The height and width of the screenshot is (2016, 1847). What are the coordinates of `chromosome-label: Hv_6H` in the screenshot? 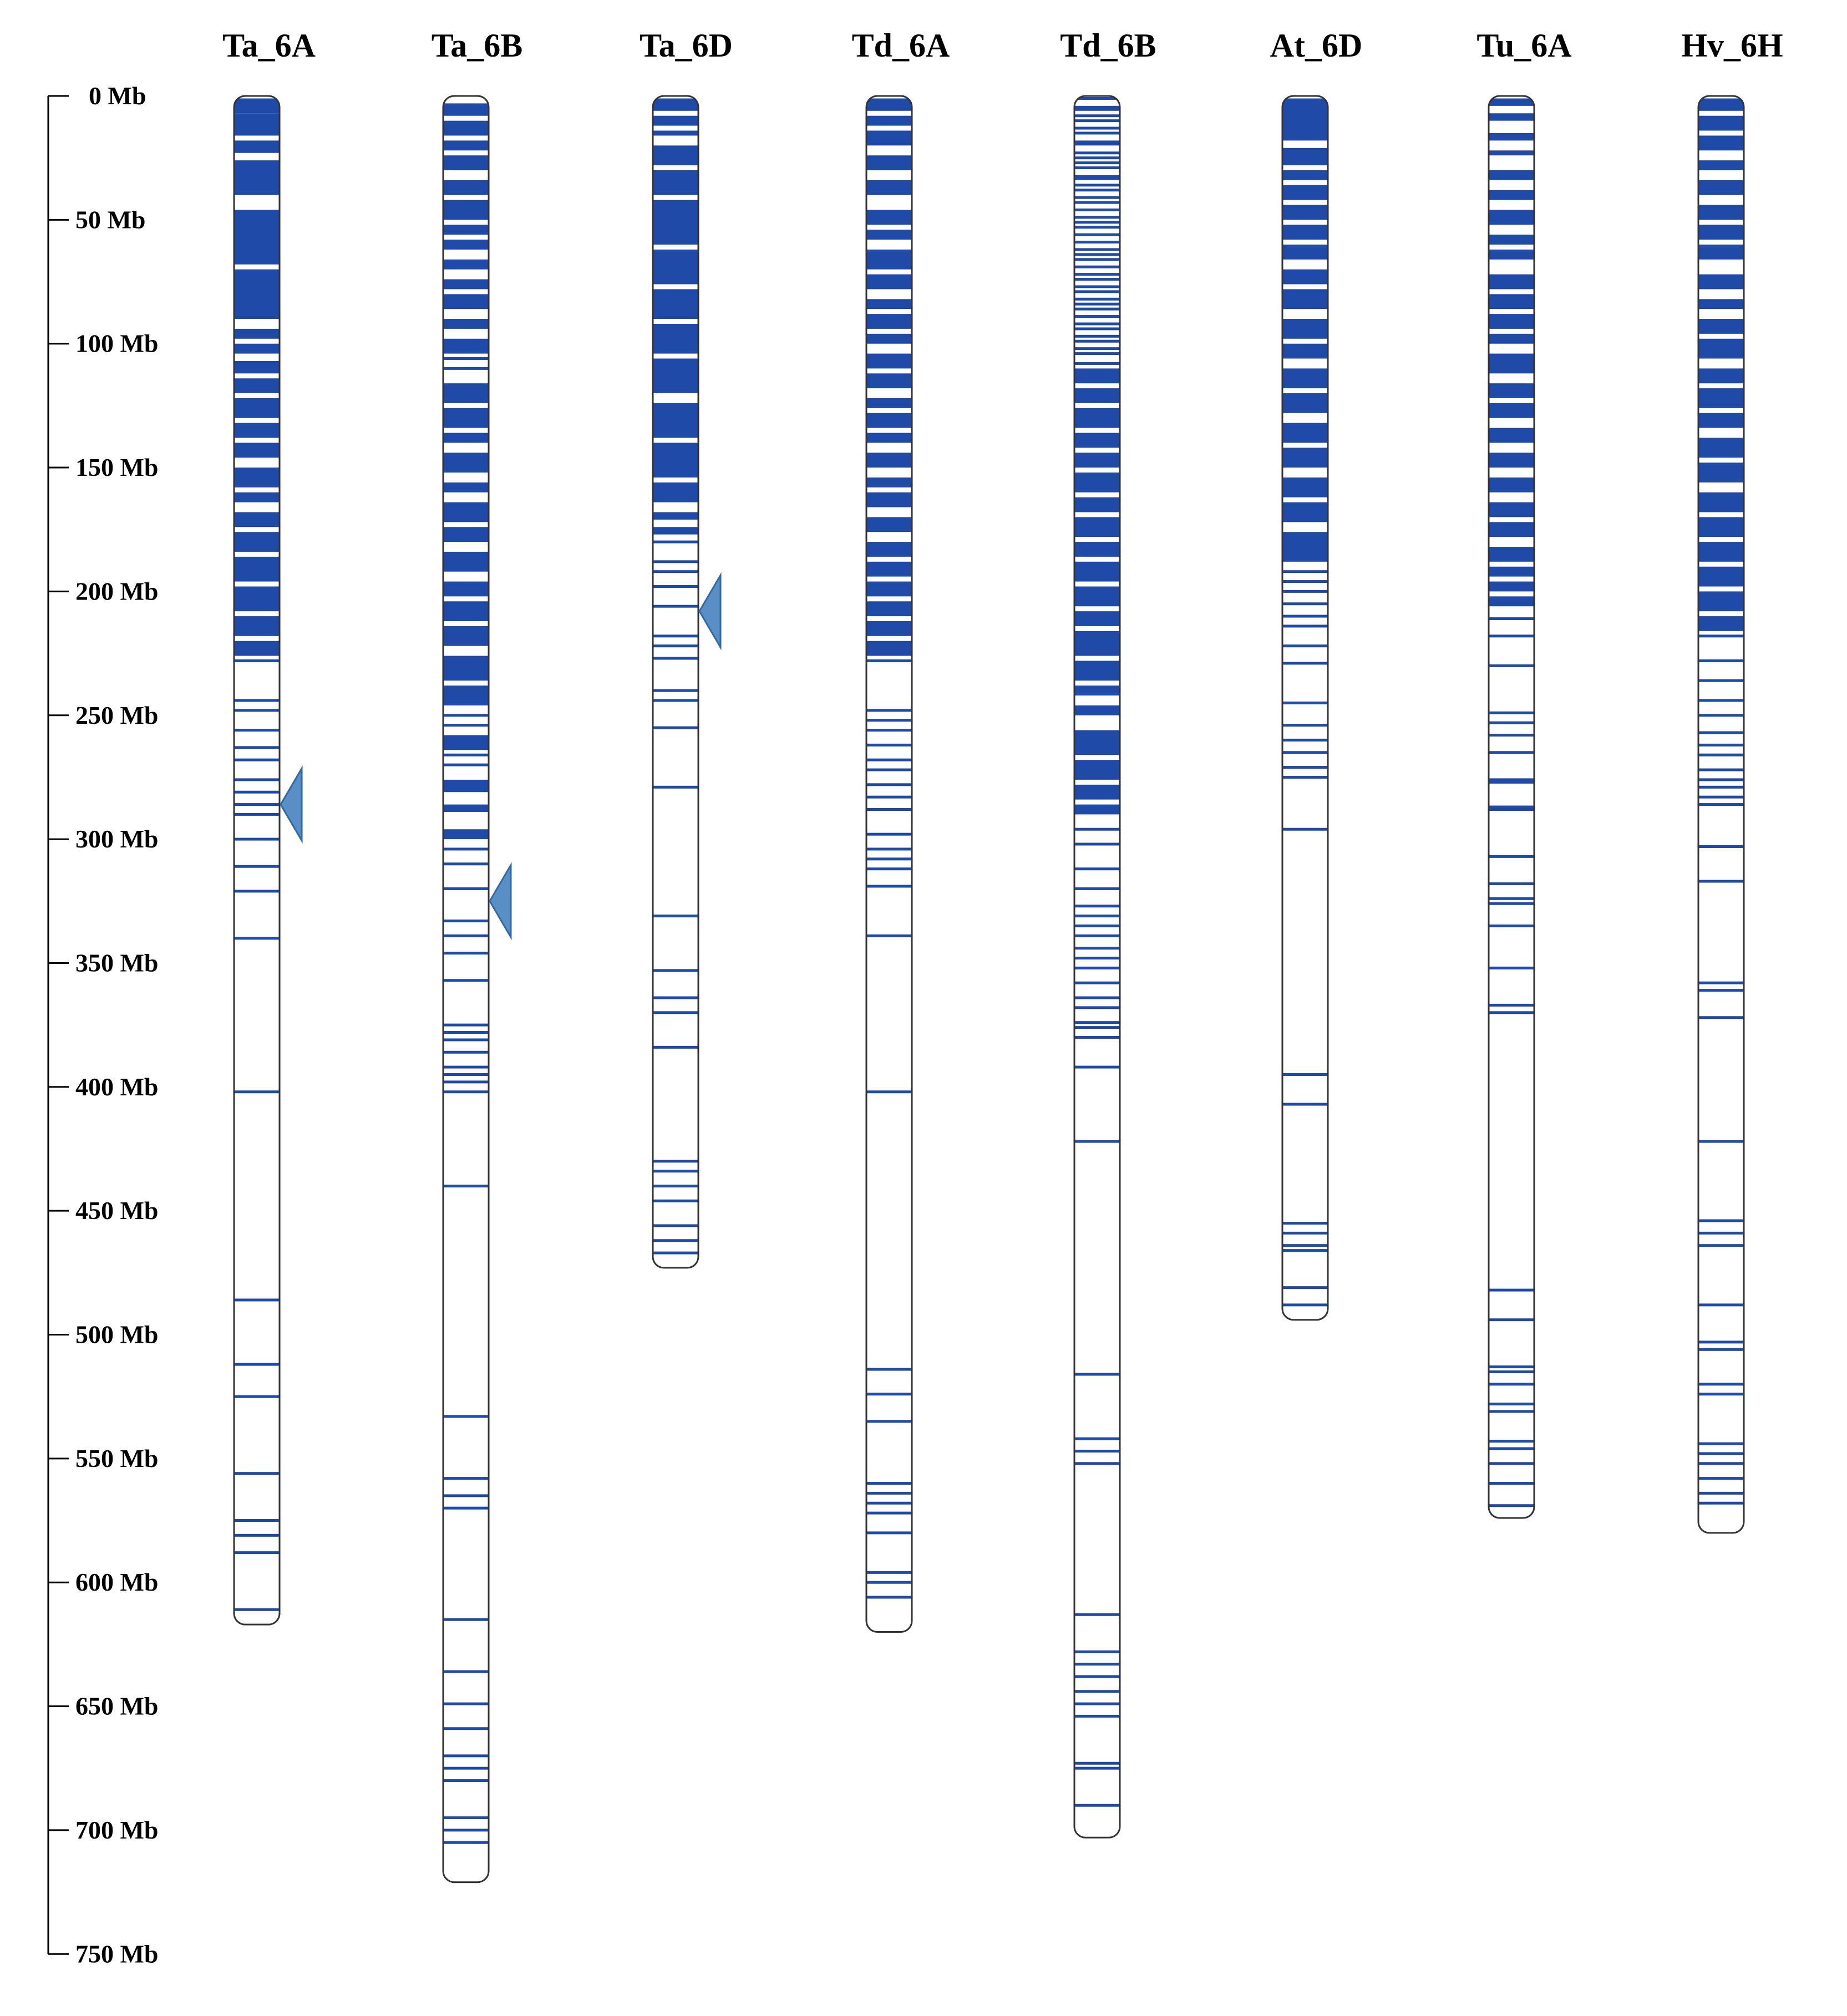 It's located at (1732, 45).